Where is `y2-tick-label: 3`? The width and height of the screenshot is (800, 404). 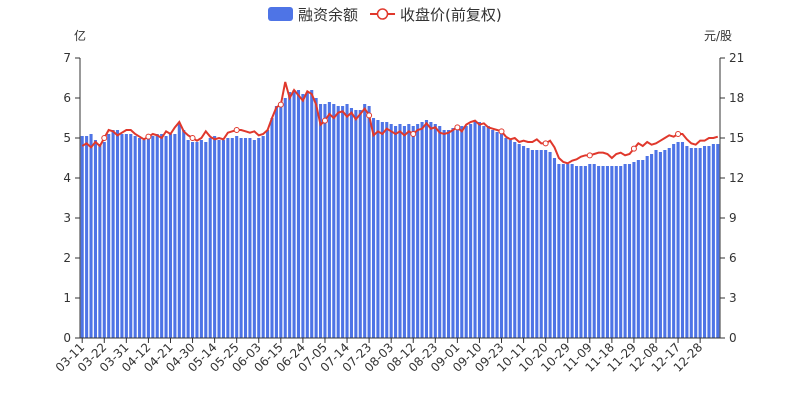 y2-tick-label: 3 is located at coordinates (733, 298).